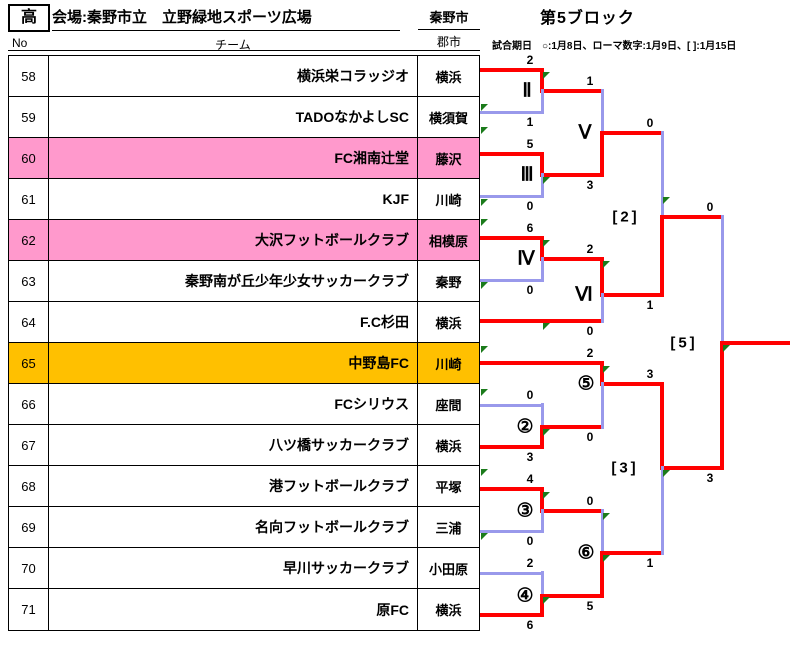  I want to click on team-name-cell: KJF, so click(233, 199).